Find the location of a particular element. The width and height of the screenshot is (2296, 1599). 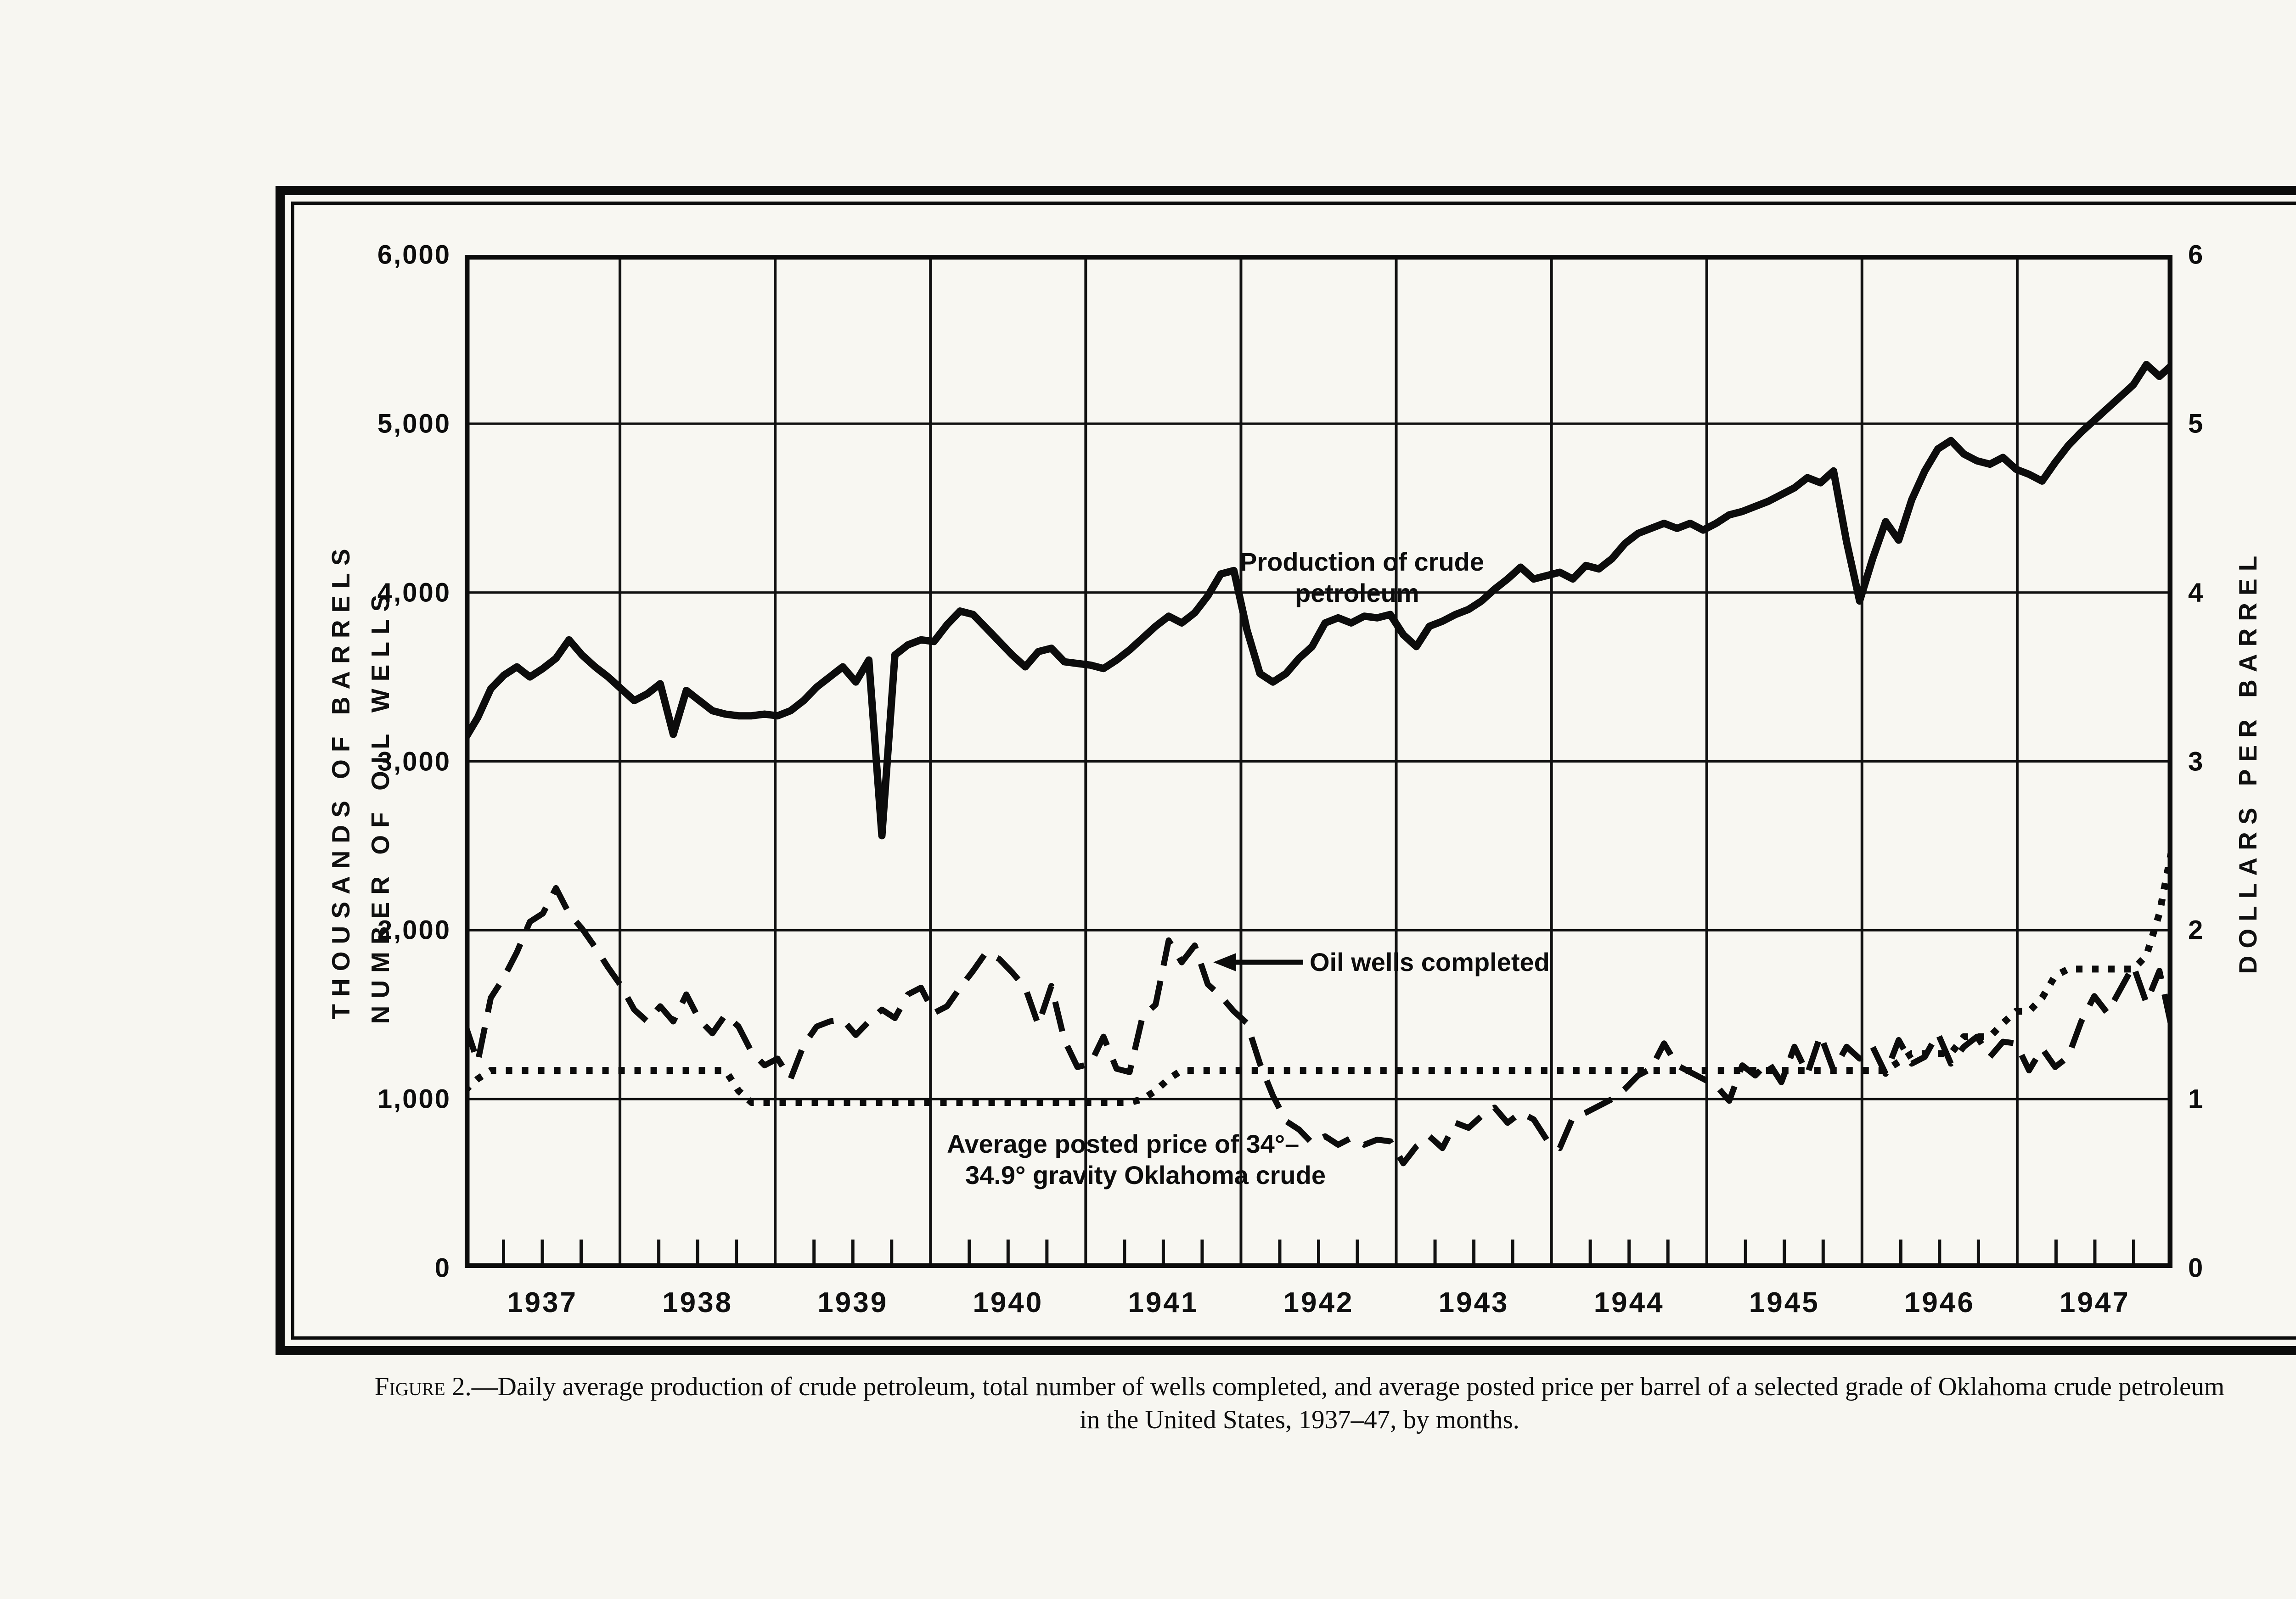

x-axis-year-label: 1941 is located at coordinates (1163, 1302).